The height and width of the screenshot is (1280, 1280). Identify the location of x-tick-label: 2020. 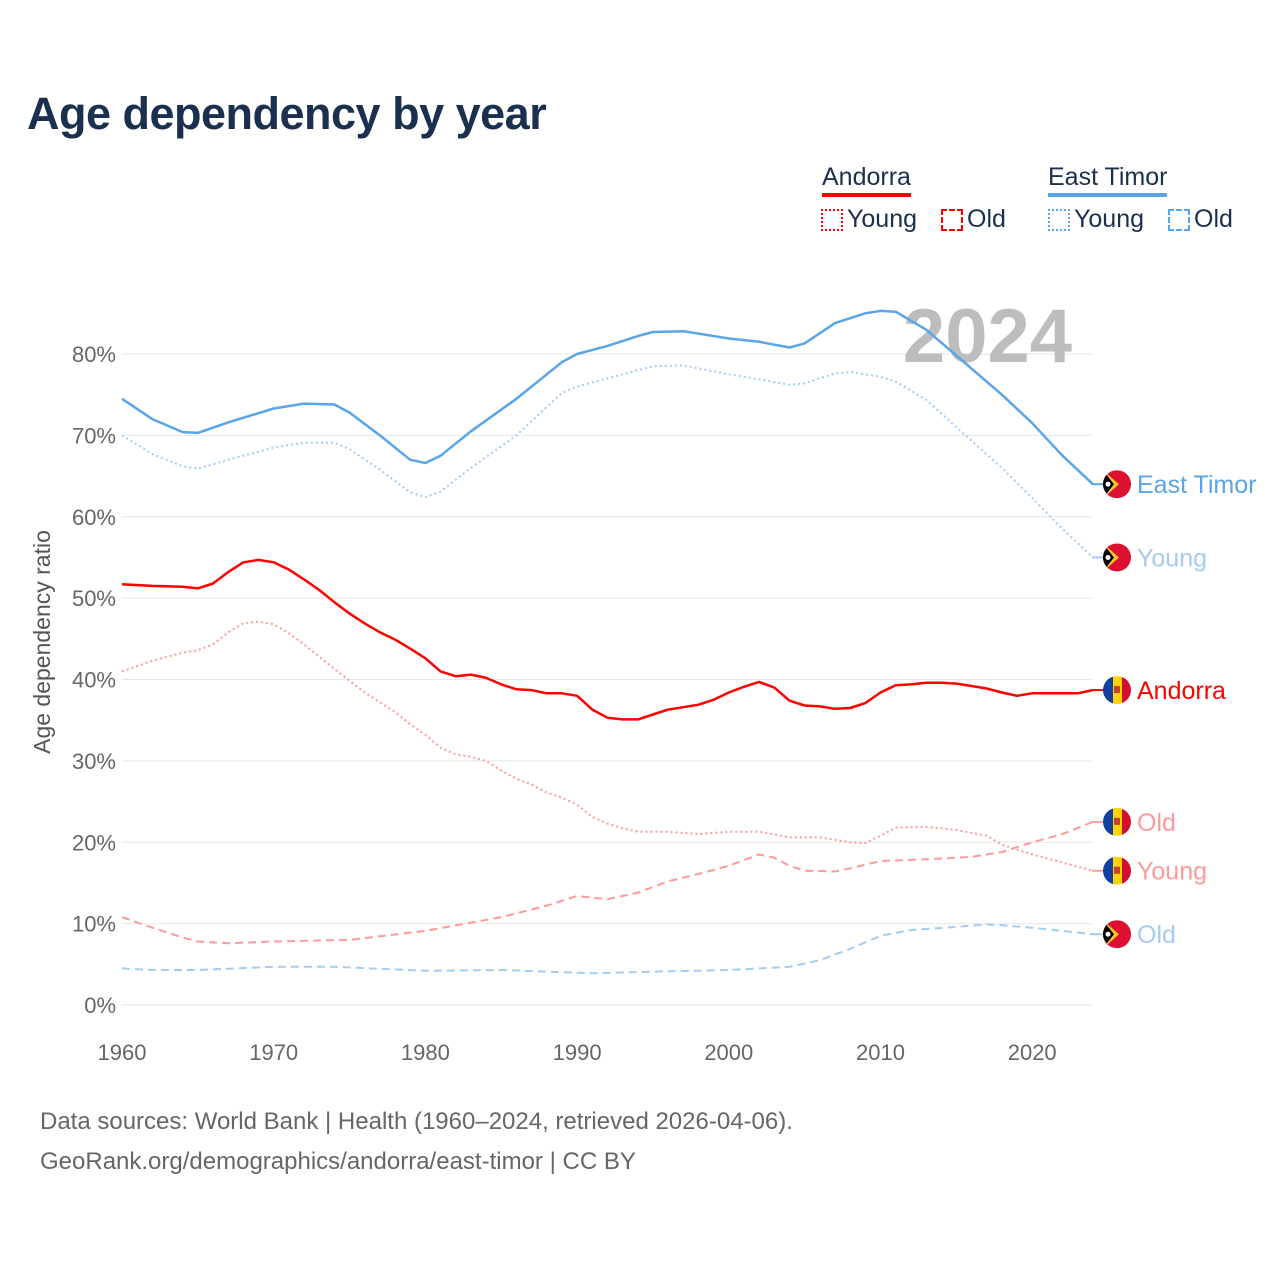
(1032, 1052).